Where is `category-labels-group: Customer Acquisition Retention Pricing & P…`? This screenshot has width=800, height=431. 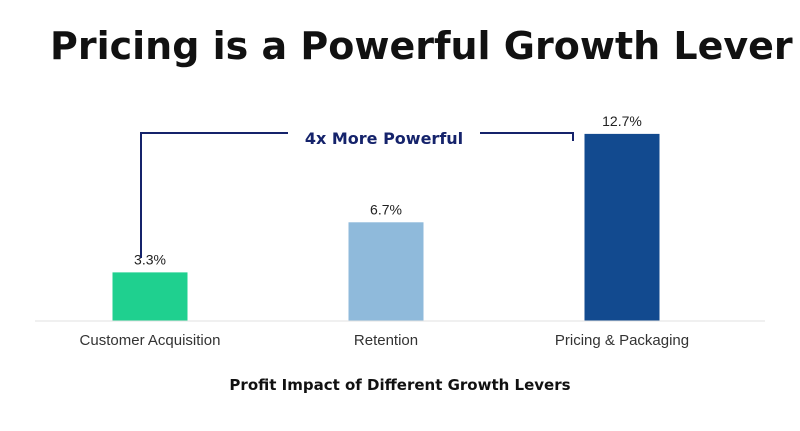
category-labels-group: Customer Acquisition Retention Pricing & P… is located at coordinates (385, 340).